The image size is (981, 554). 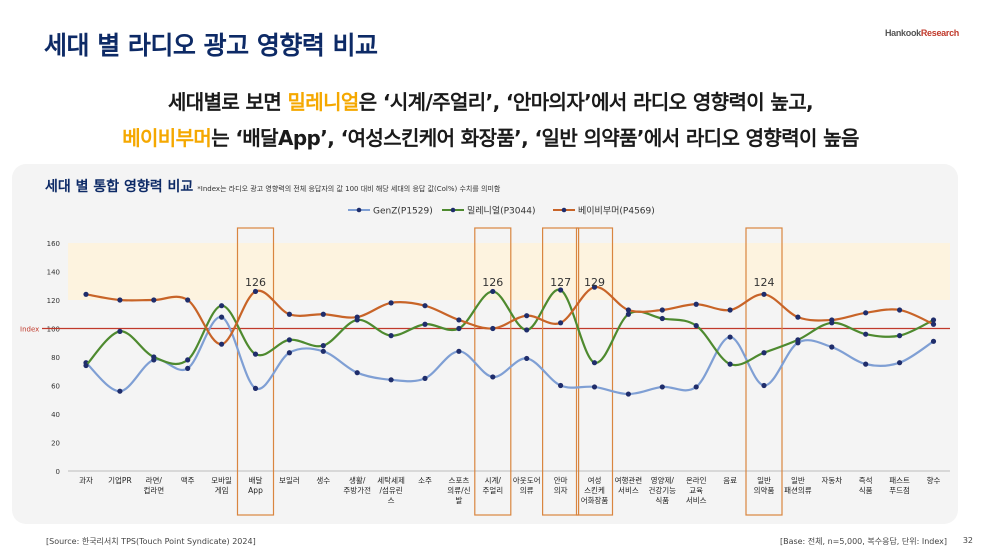 What do you see at coordinates (696, 490) in the screenshot?
I see `x-tick-label: 온라인 교육 서비스` at bounding box center [696, 490].